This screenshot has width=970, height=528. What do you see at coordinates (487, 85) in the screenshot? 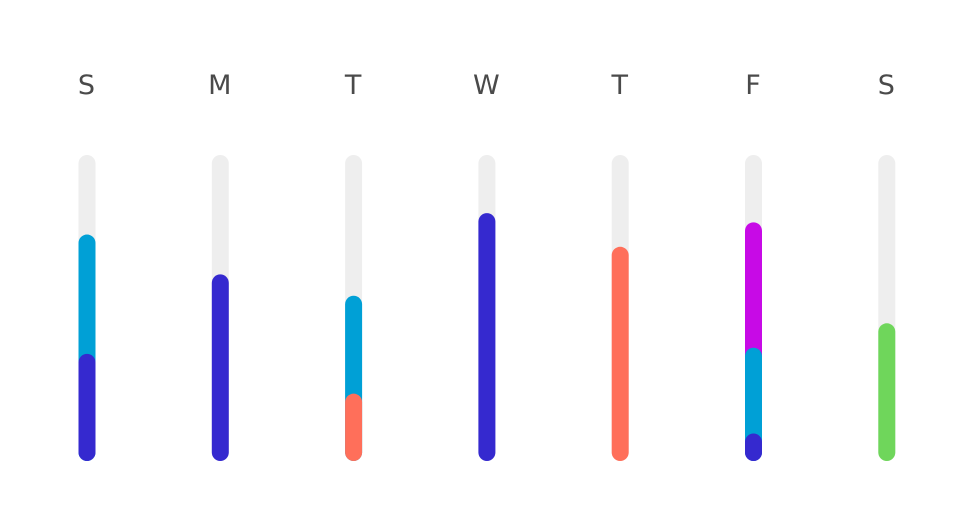
I see `day-label-3: W` at bounding box center [487, 85].